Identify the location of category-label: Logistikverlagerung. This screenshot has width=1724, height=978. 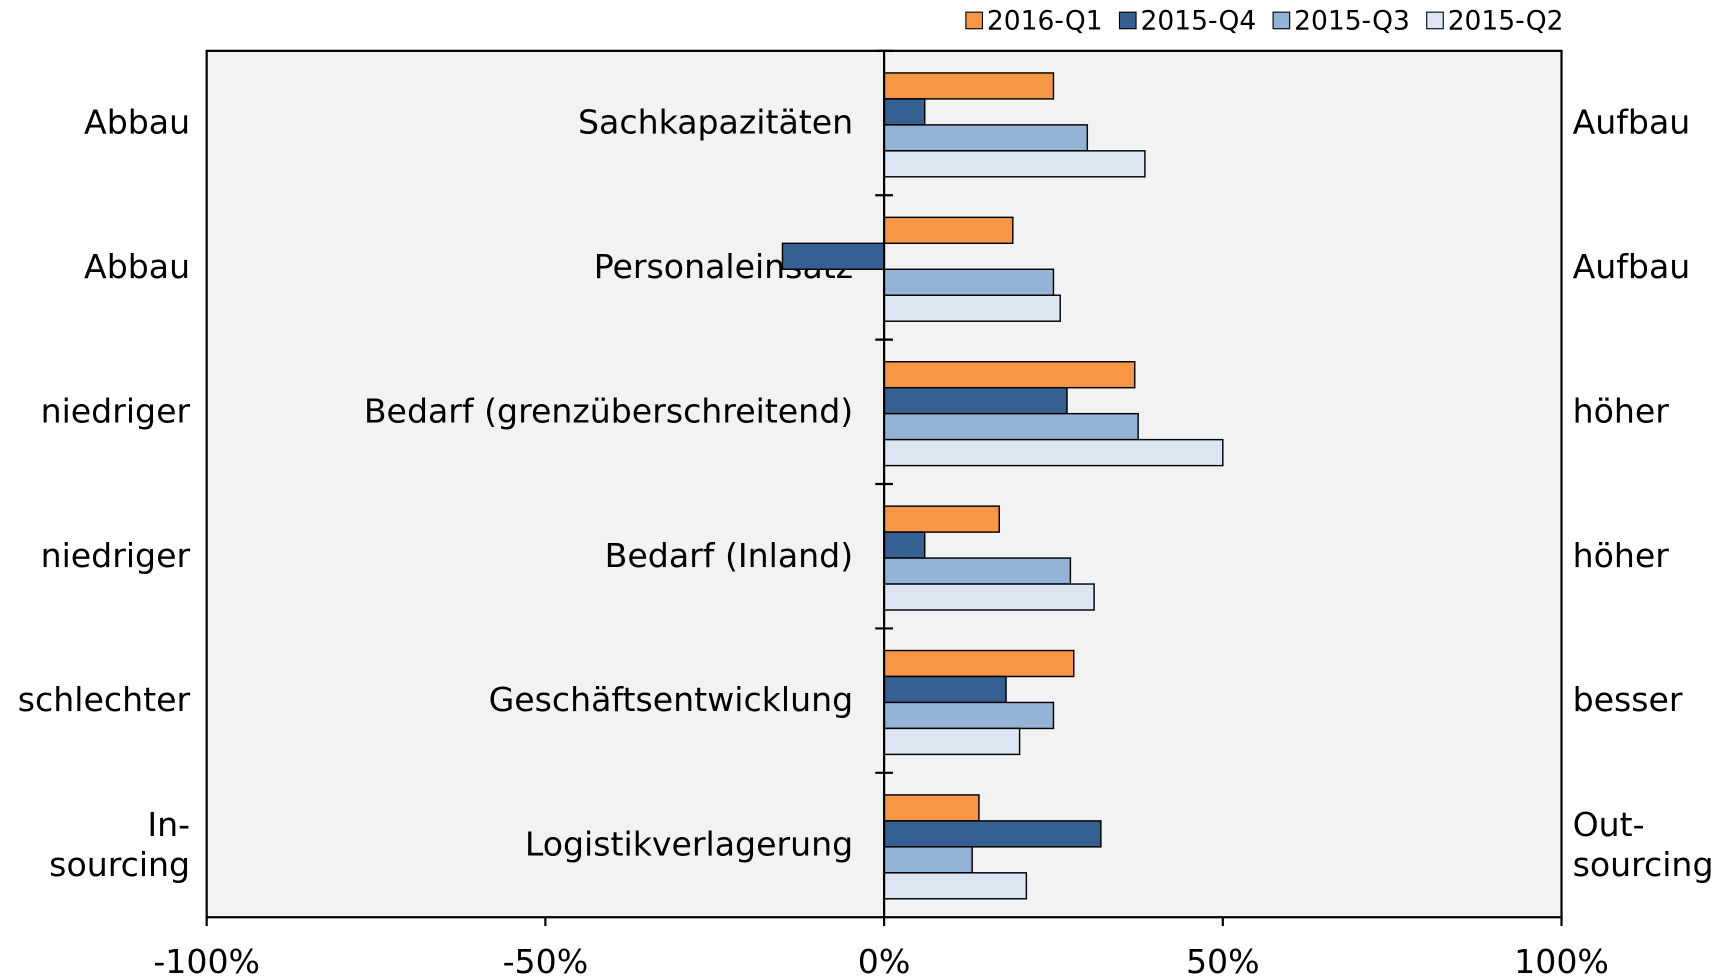
(689, 844).